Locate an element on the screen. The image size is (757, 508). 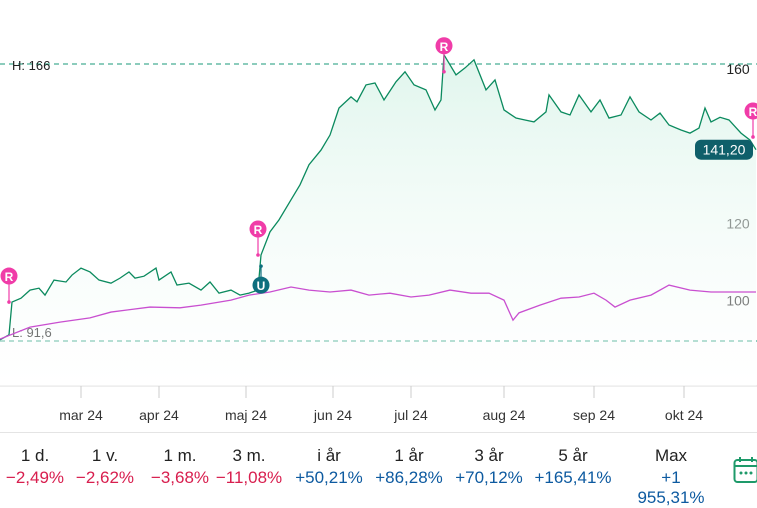
period-change: −2,62% is located at coordinates (105, 478).